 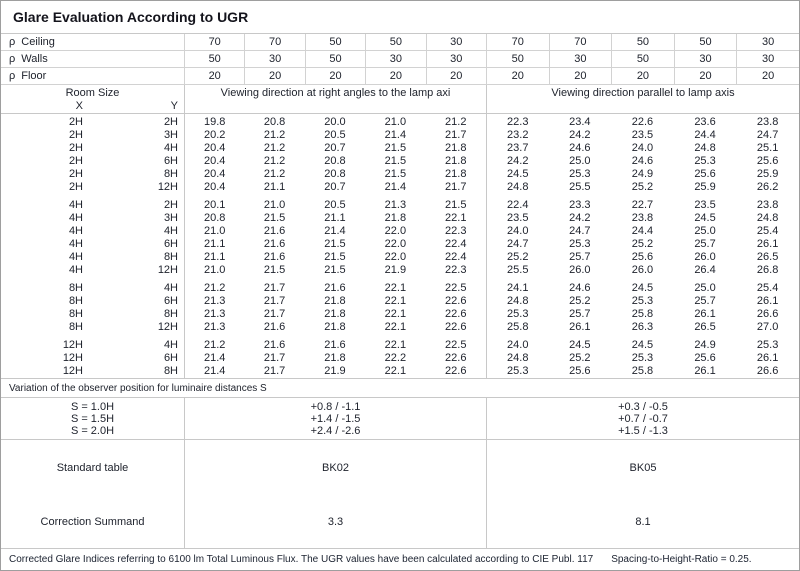 What do you see at coordinates (75, 161) in the screenshot?
I see `room-size-x-cell: 2H` at bounding box center [75, 161].